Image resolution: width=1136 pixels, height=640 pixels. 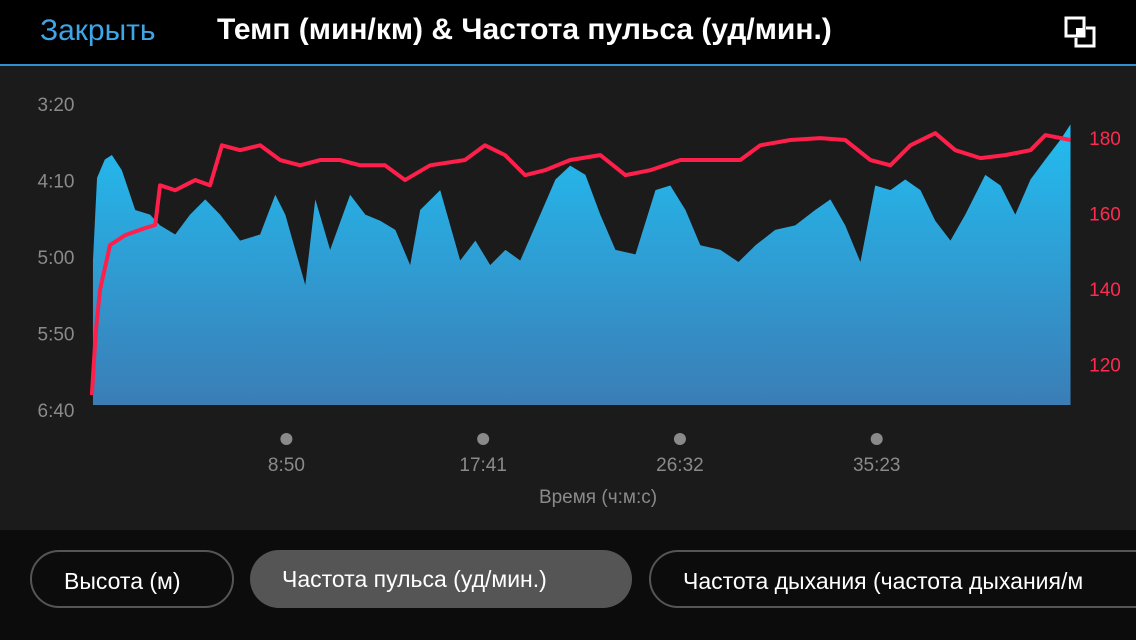 What do you see at coordinates (56, 258) in the screenshot?
I see `y-tick-label: 5:00` at bounding box center [56, 258].